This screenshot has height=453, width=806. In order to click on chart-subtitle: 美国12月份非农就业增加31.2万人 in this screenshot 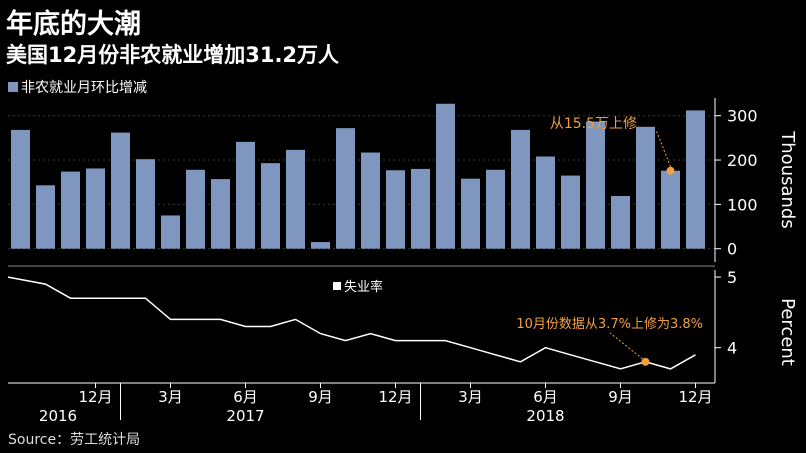, I will do `click(173, 55)`.